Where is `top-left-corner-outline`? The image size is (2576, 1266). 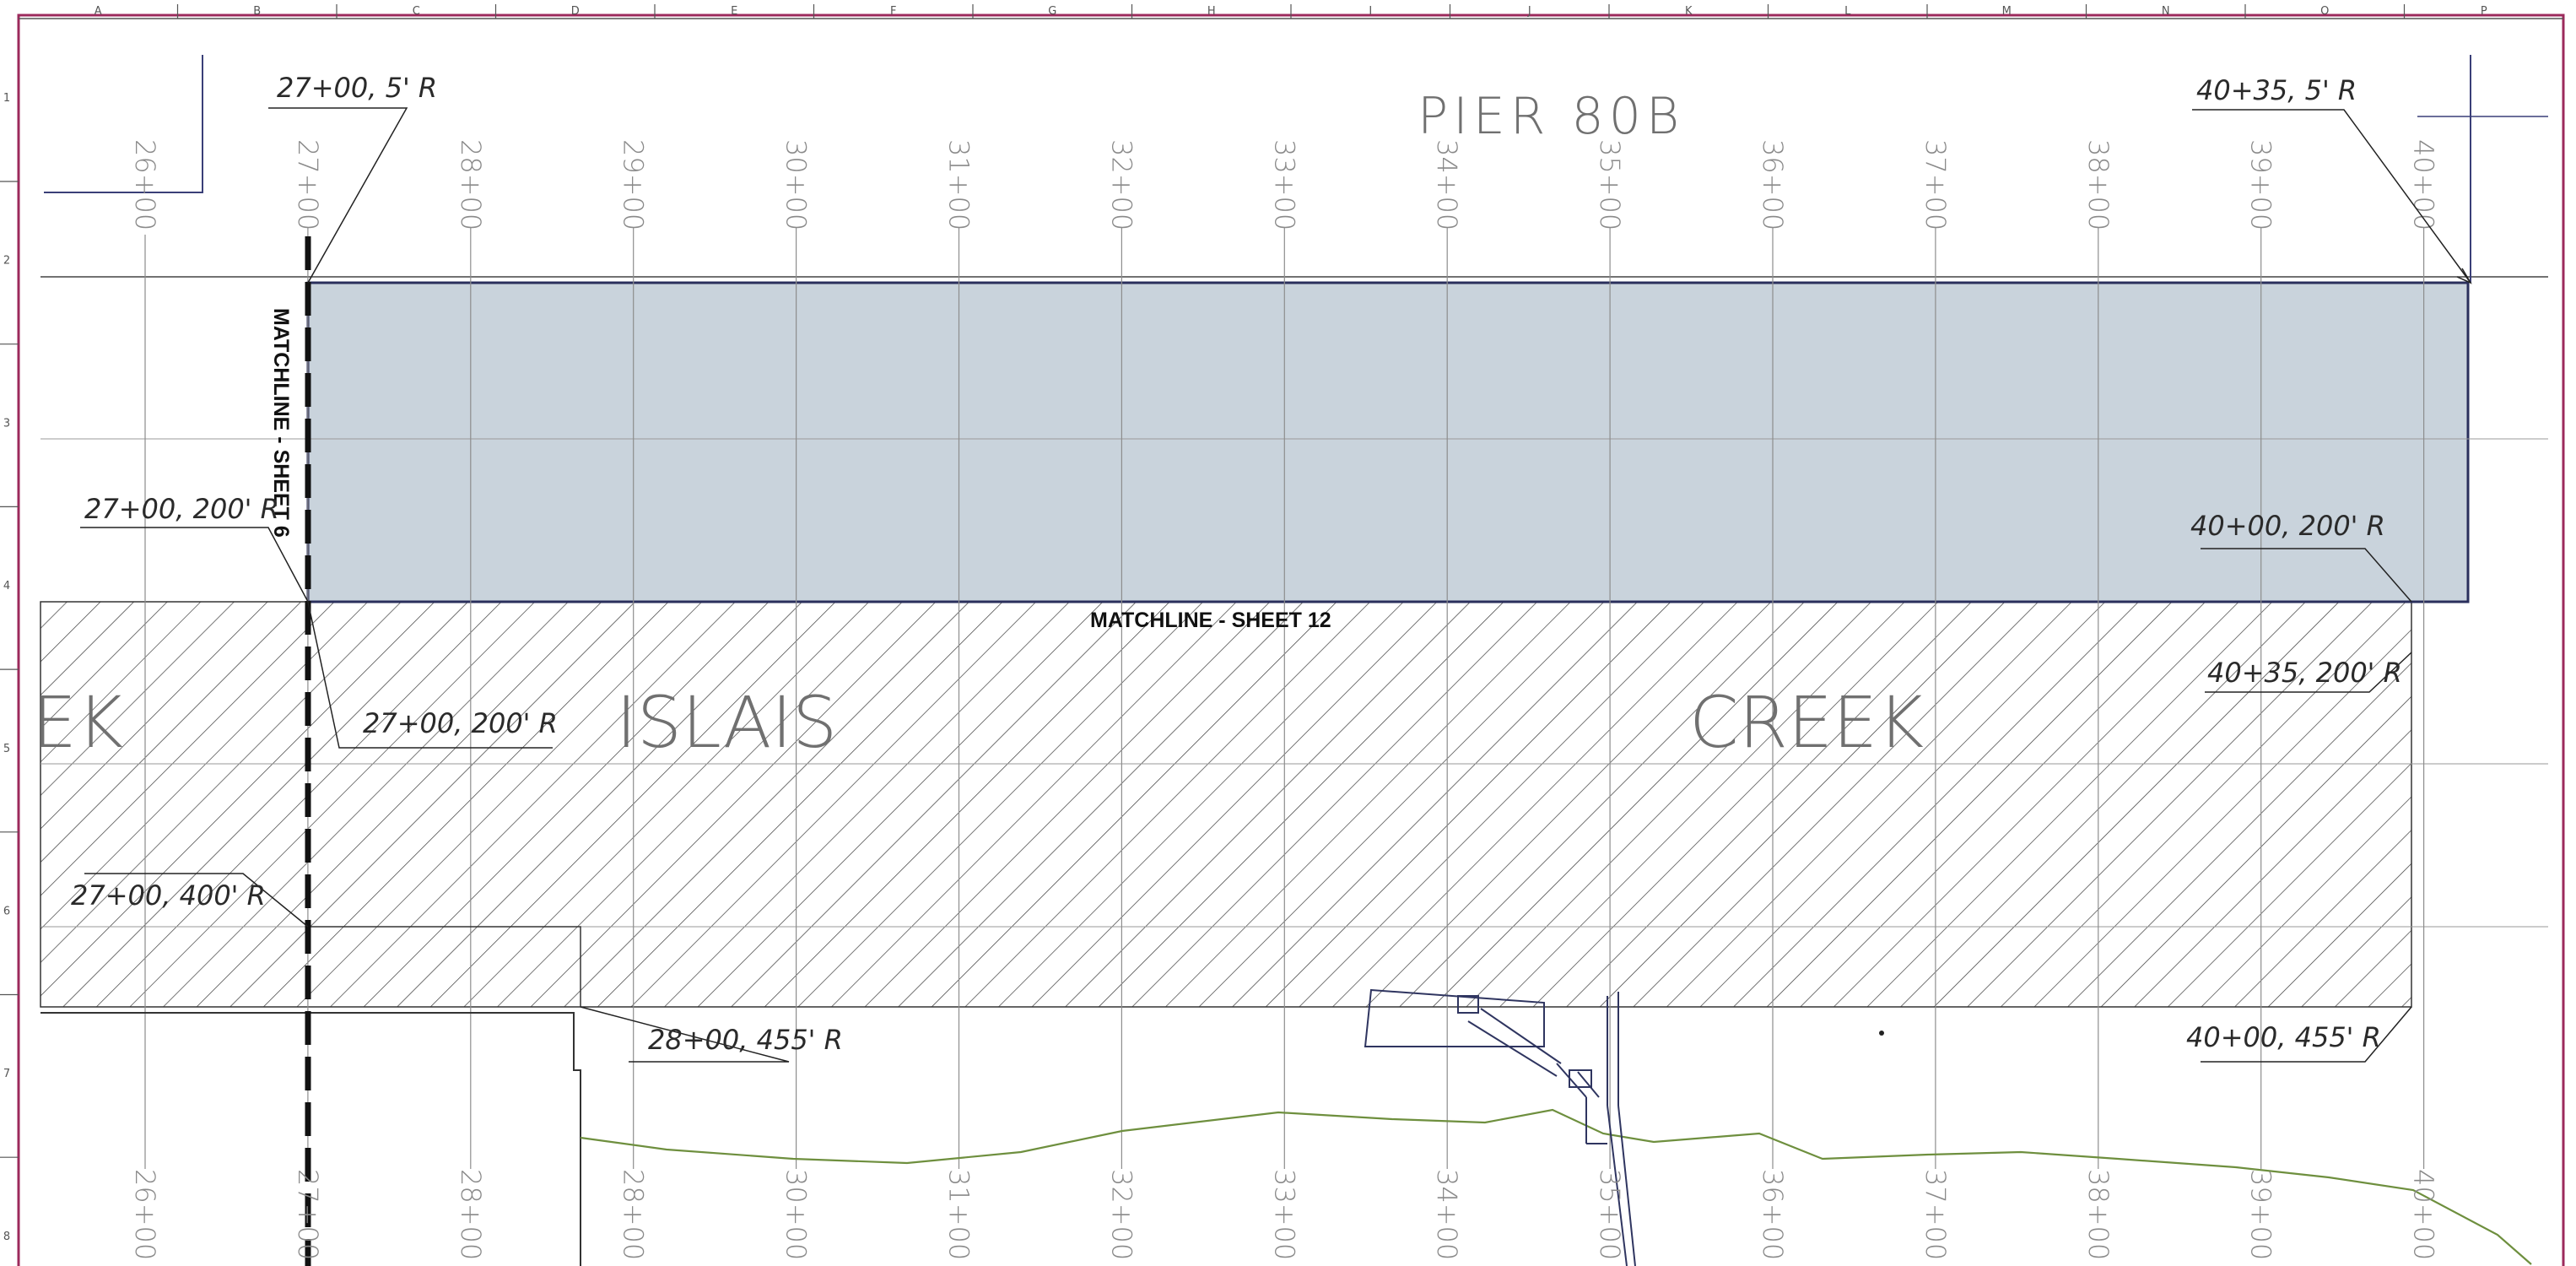
top-left-corner-outline is located at coordinates (123, 124).